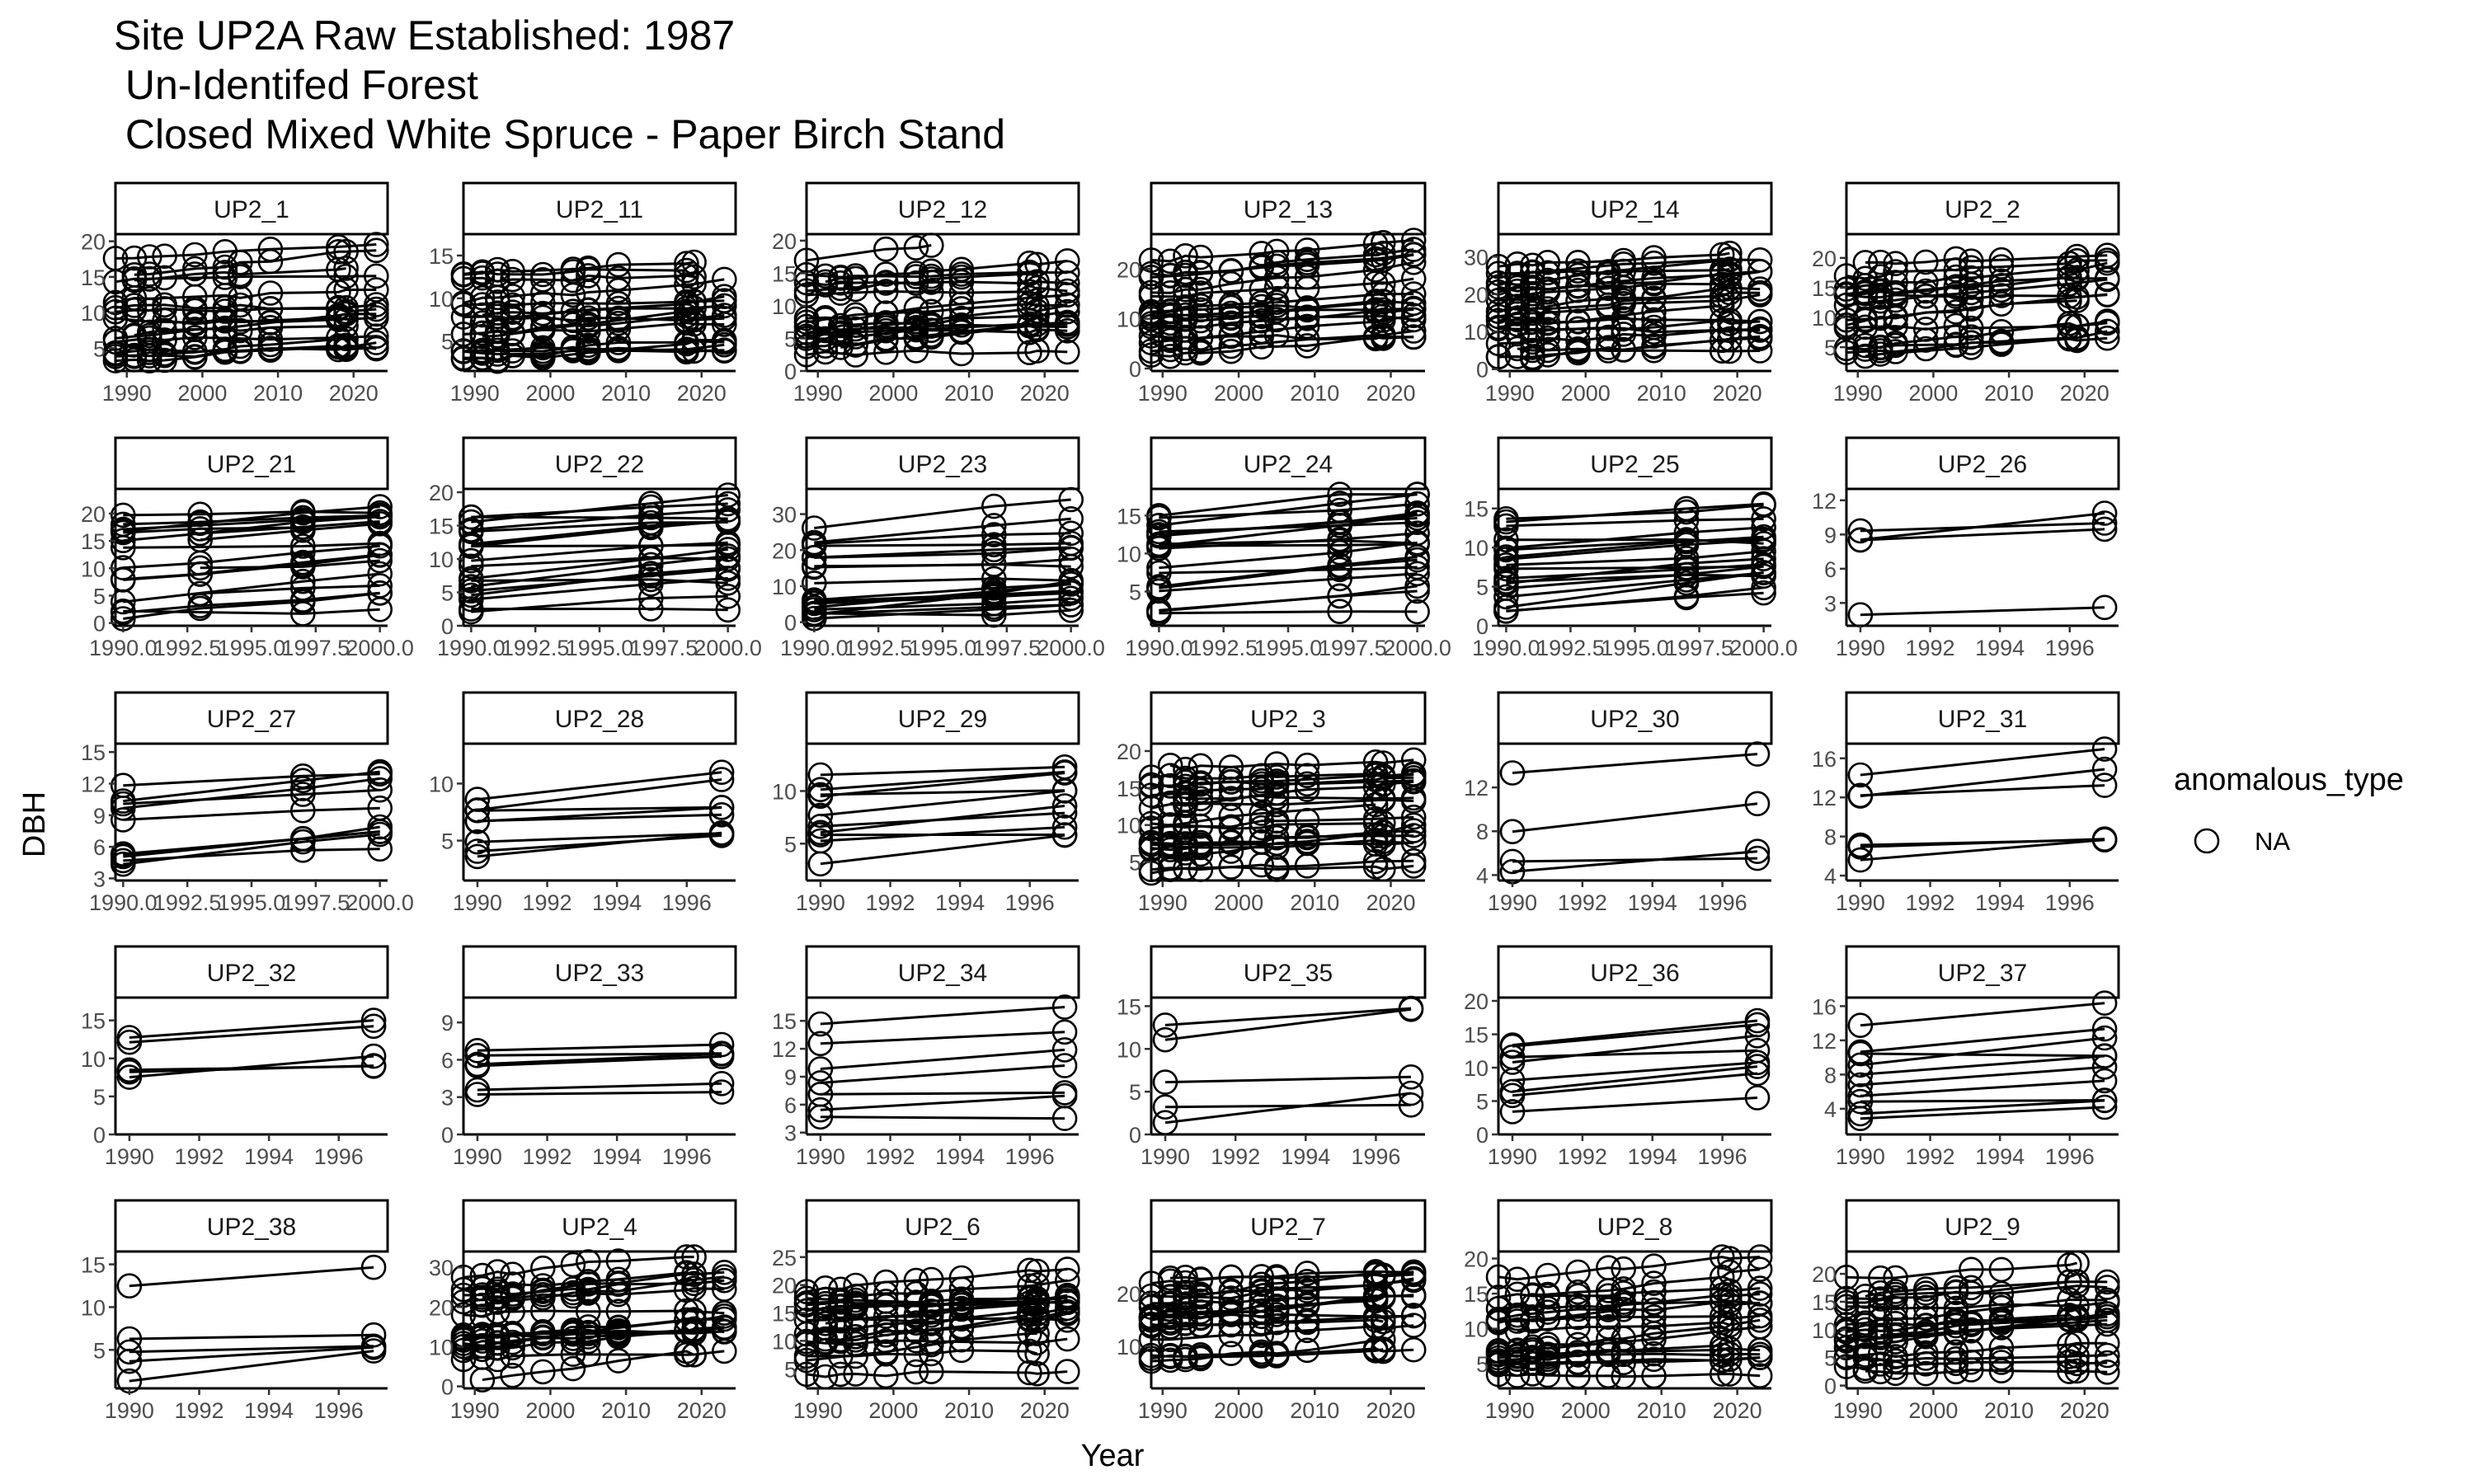 The image size is (2474, 1484). Describe the element at coordinates (1929, 648) in the screenshot. I see `x-tick-label: 1992` at that location.